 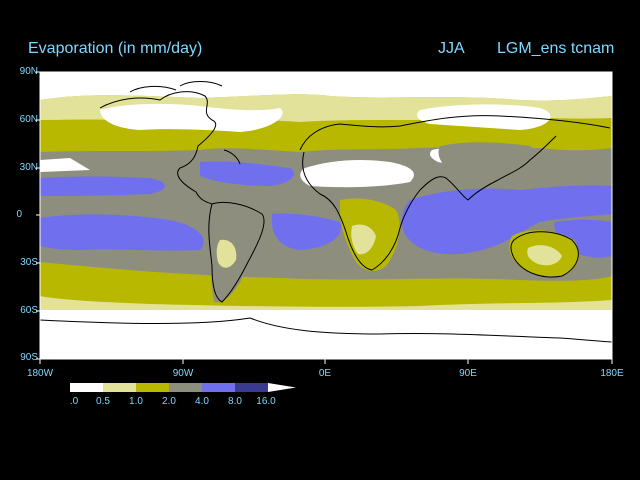 I want to click on colorbar-label-0: .0, so click(x=74, y=401).